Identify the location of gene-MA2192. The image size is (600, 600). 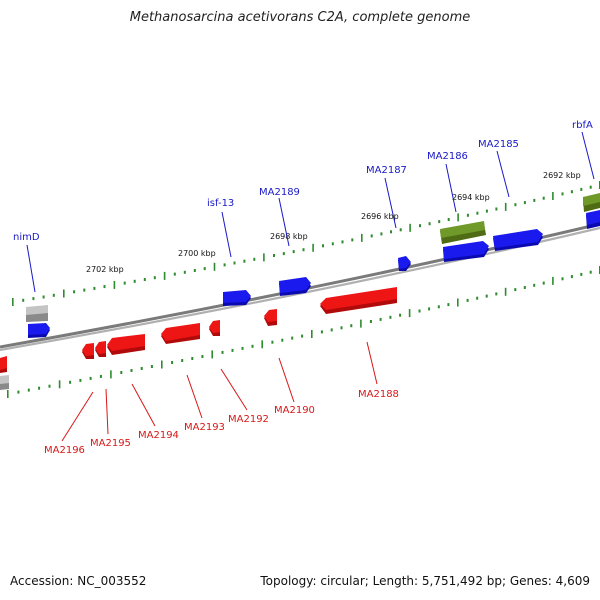
(214, 328).